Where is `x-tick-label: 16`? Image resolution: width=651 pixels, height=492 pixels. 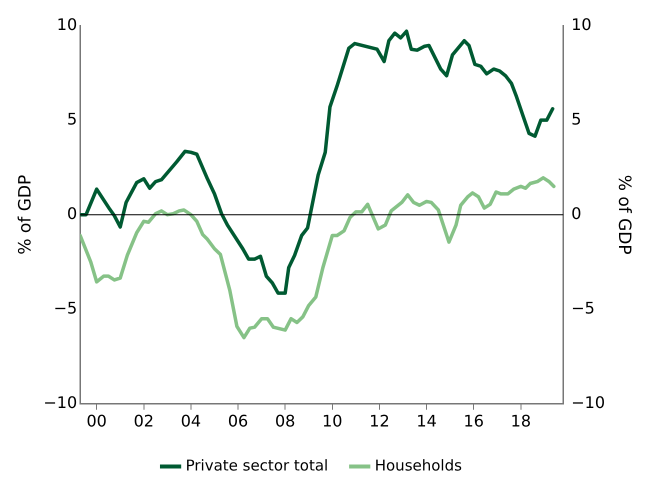
x-tick-label: 16 is located at coordinates (474, 421).